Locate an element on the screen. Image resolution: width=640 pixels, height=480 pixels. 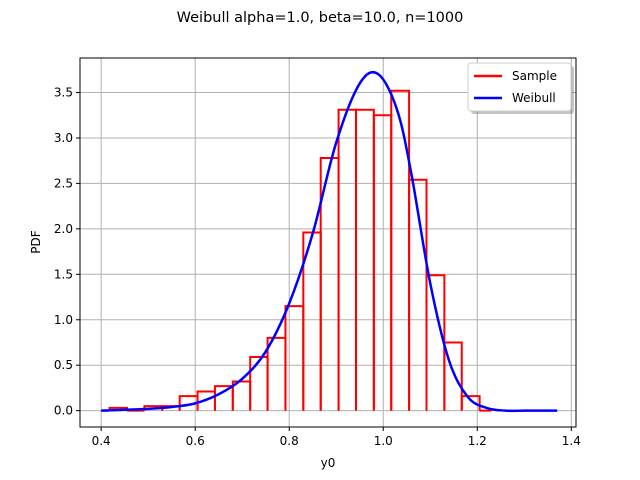
x-tick-label: 0.6 is located at coordinates (195, 441).